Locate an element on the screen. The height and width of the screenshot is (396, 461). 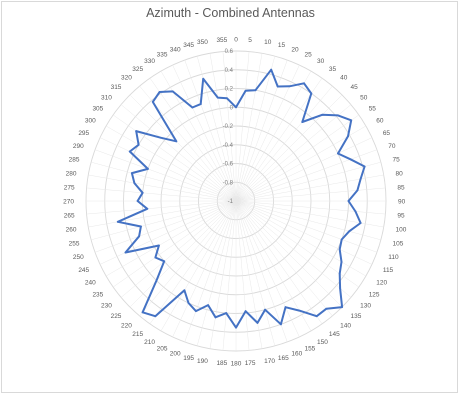
angle-label: 90 is located at coordinates (402, 202).